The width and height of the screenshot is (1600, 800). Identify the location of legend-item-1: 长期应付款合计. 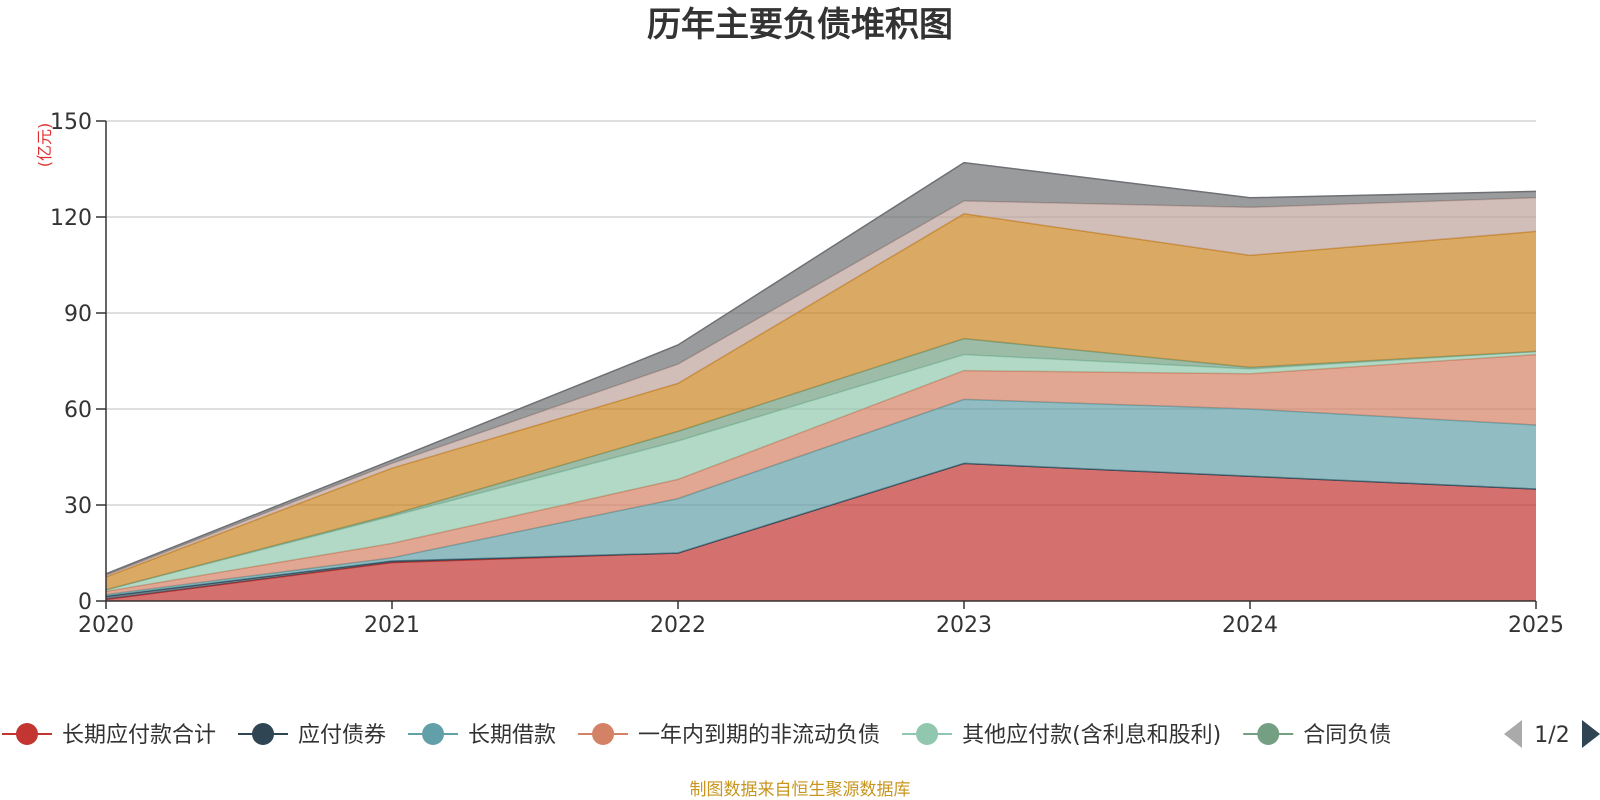
(109, 735).